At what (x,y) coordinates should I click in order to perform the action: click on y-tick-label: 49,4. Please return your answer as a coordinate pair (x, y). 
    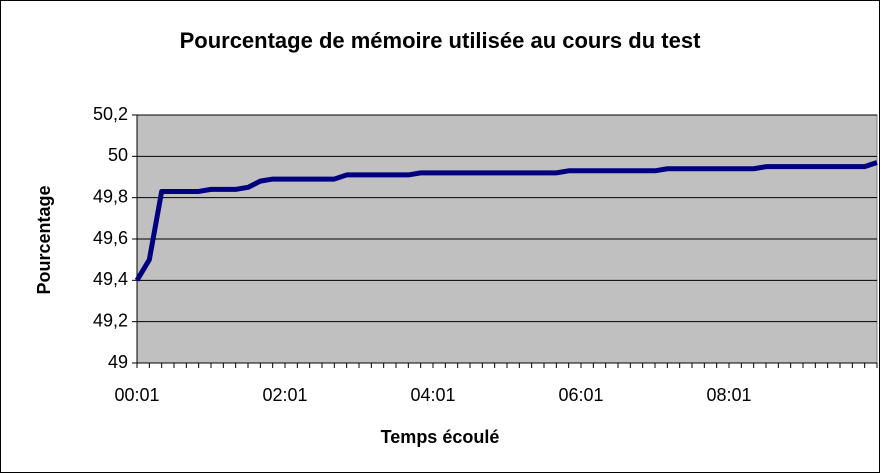
    Looking at the image, I should click on (110, 279).